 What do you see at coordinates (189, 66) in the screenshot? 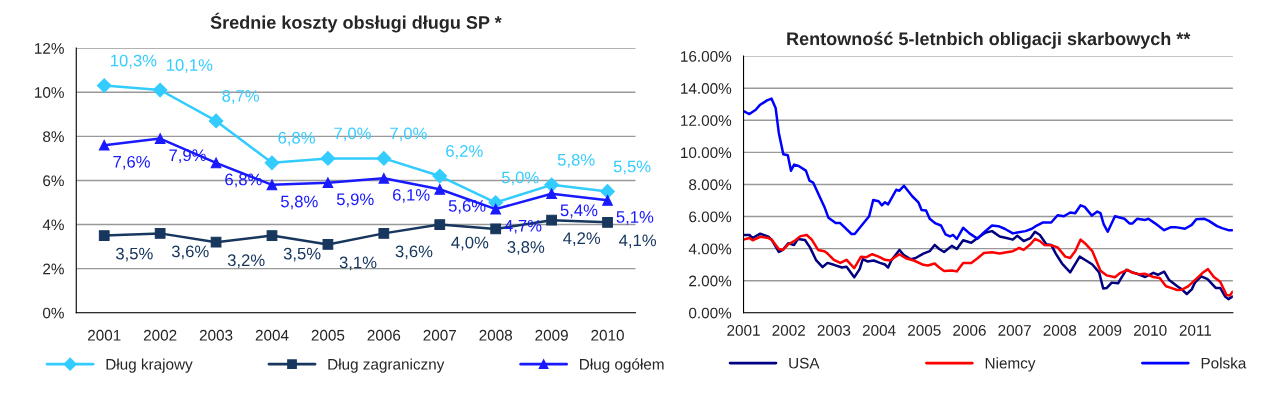
I see `data-label: 10,1%` at bounding box center [189, 66].